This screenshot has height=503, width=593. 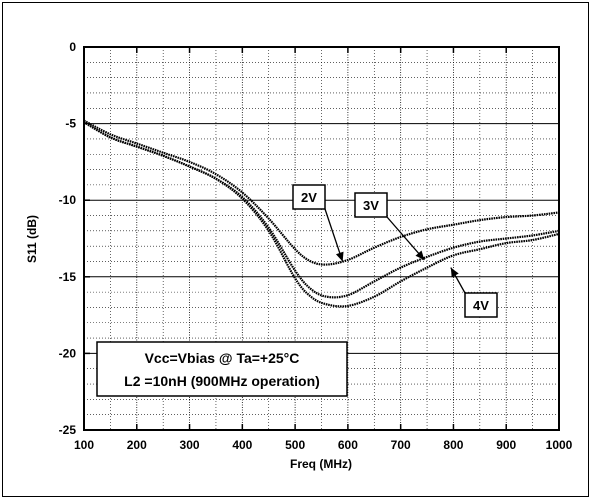 I want to click on x-tick-label: 200, so click(x=137, y=445).